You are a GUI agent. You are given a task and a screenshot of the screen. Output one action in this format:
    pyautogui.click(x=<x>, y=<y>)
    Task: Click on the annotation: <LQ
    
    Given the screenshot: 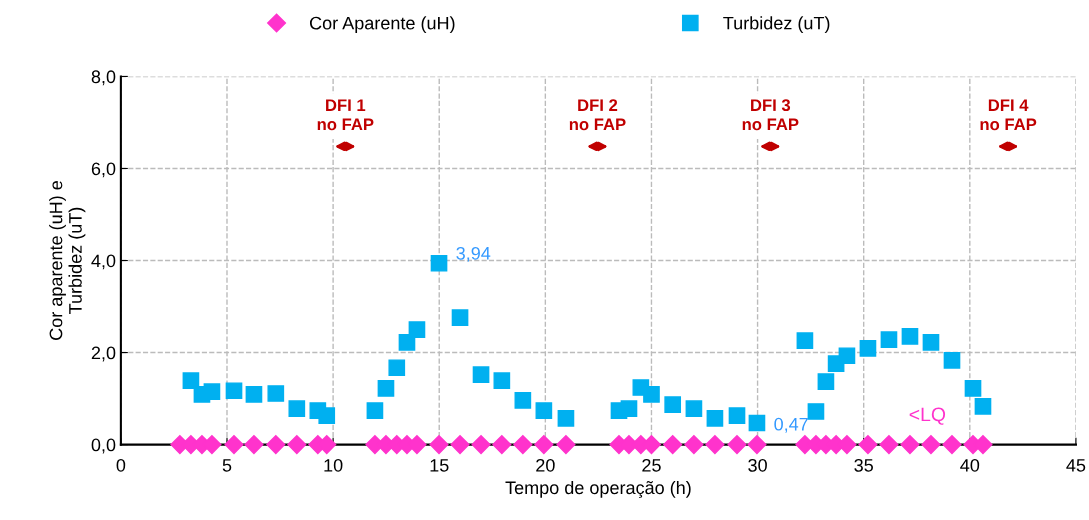 What is the action you would take?
    pyautogui.click(x=927, y=416)
    